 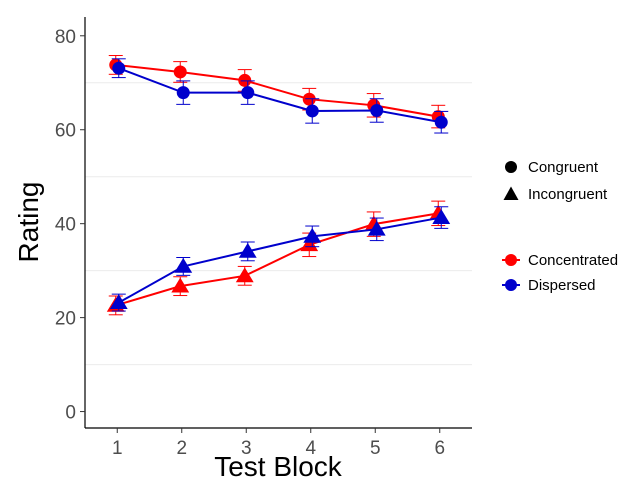 I want to click on x-tick-label-3: 3, so click(x=246, y=448).